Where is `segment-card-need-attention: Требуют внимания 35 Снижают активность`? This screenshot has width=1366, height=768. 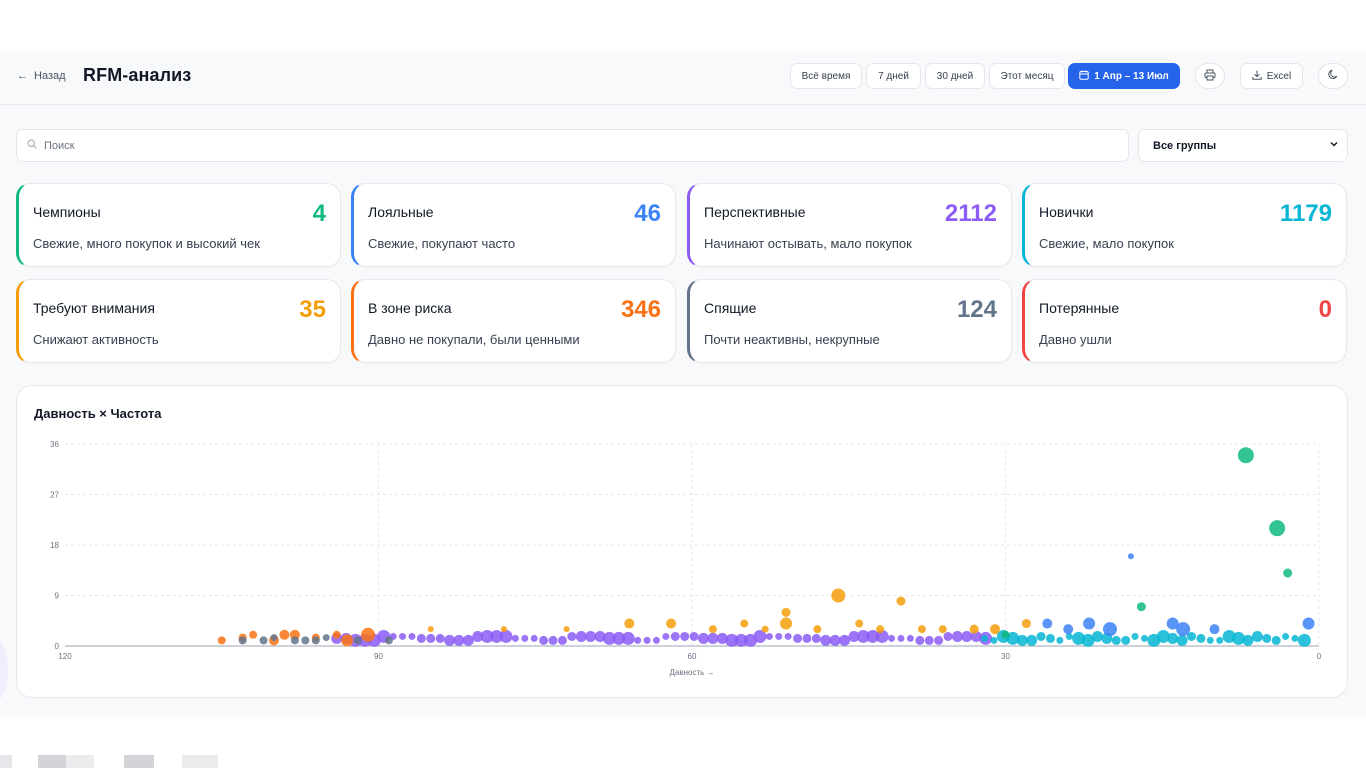
segment-card-need-attention: Требуют внимания 35 Снижают активность is located at coordinates (178, 321).